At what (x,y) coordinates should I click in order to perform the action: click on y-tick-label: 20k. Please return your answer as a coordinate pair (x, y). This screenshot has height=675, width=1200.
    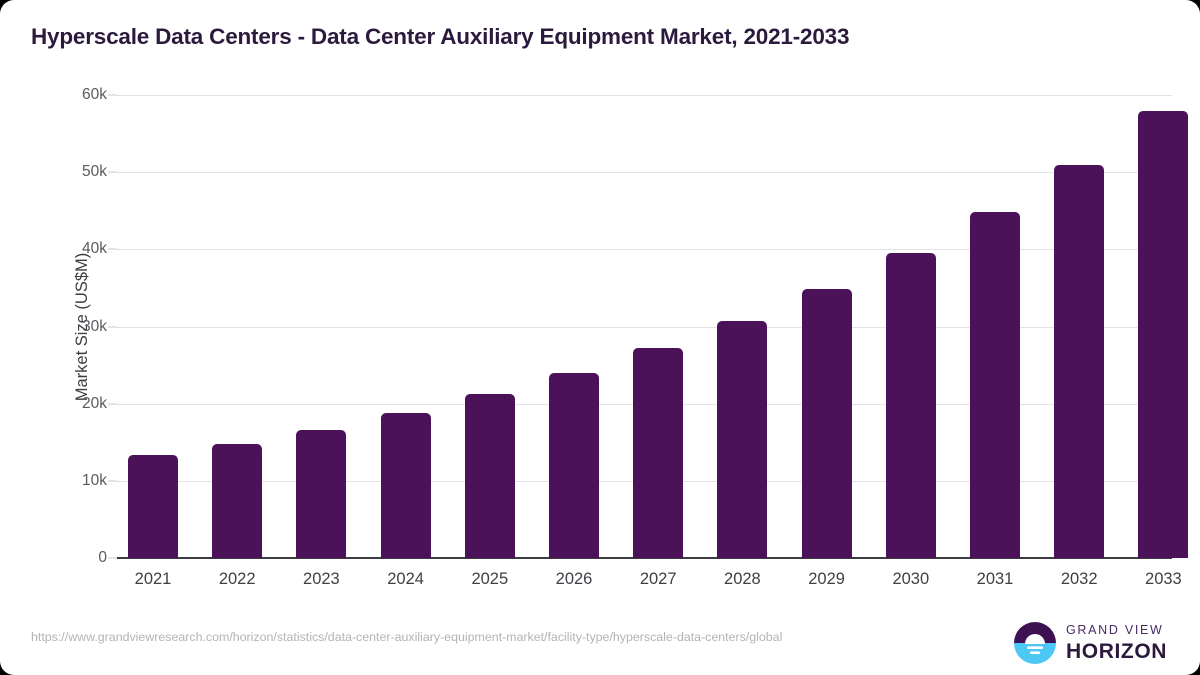
    Looking at the image, I should click on (94, 403).